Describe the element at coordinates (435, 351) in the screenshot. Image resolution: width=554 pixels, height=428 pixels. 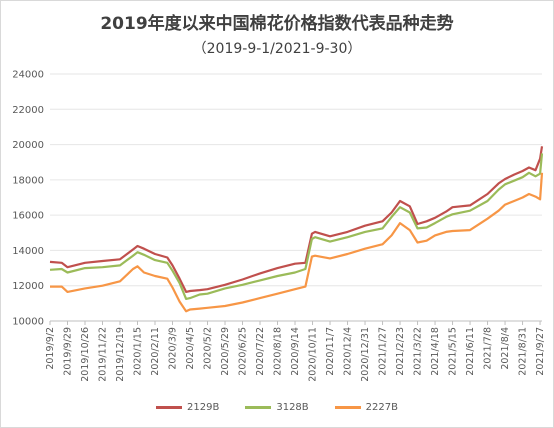
I see `x-tick-label: 2021/4/18` at that location.